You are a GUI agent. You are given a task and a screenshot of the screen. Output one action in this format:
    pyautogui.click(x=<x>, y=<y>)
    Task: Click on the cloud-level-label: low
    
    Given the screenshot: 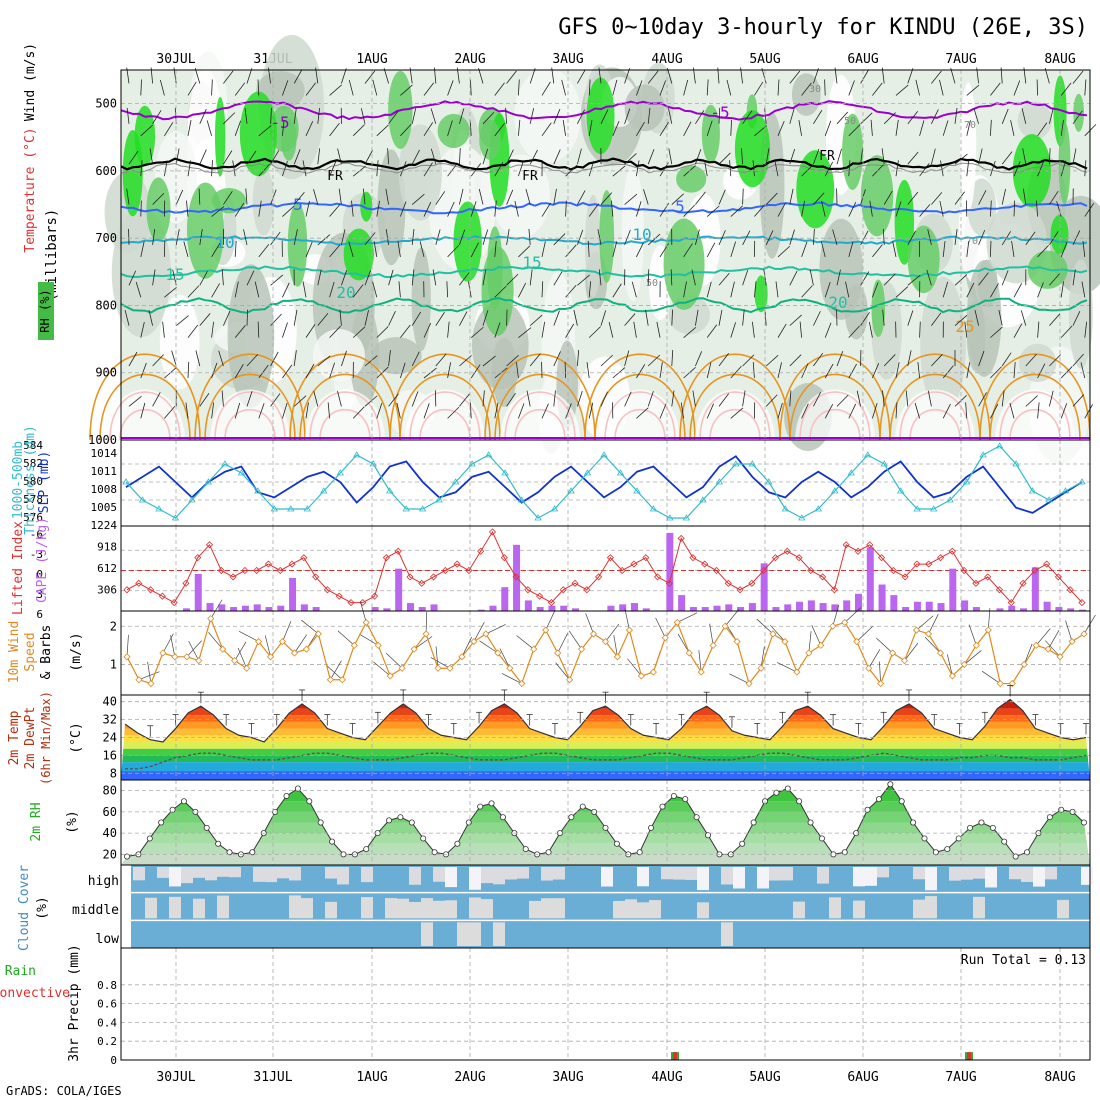 What is the action you would take?
    pyautogui.click(x=108, y=939)
    